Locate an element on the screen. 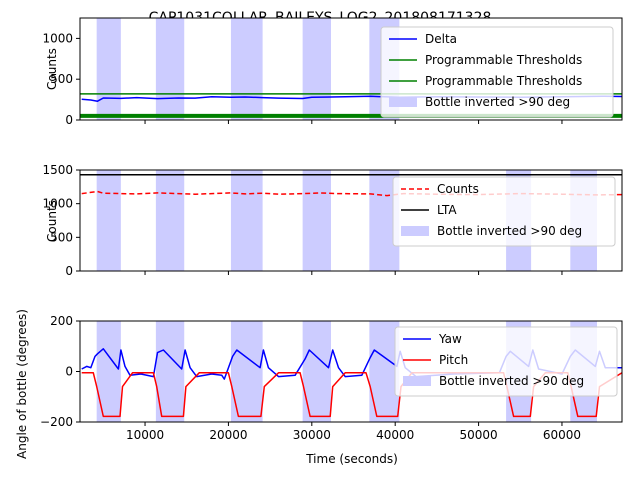 This screenshot has width=640, height=484. x-tick-label: 30000 is located at coordinates (312, 435).